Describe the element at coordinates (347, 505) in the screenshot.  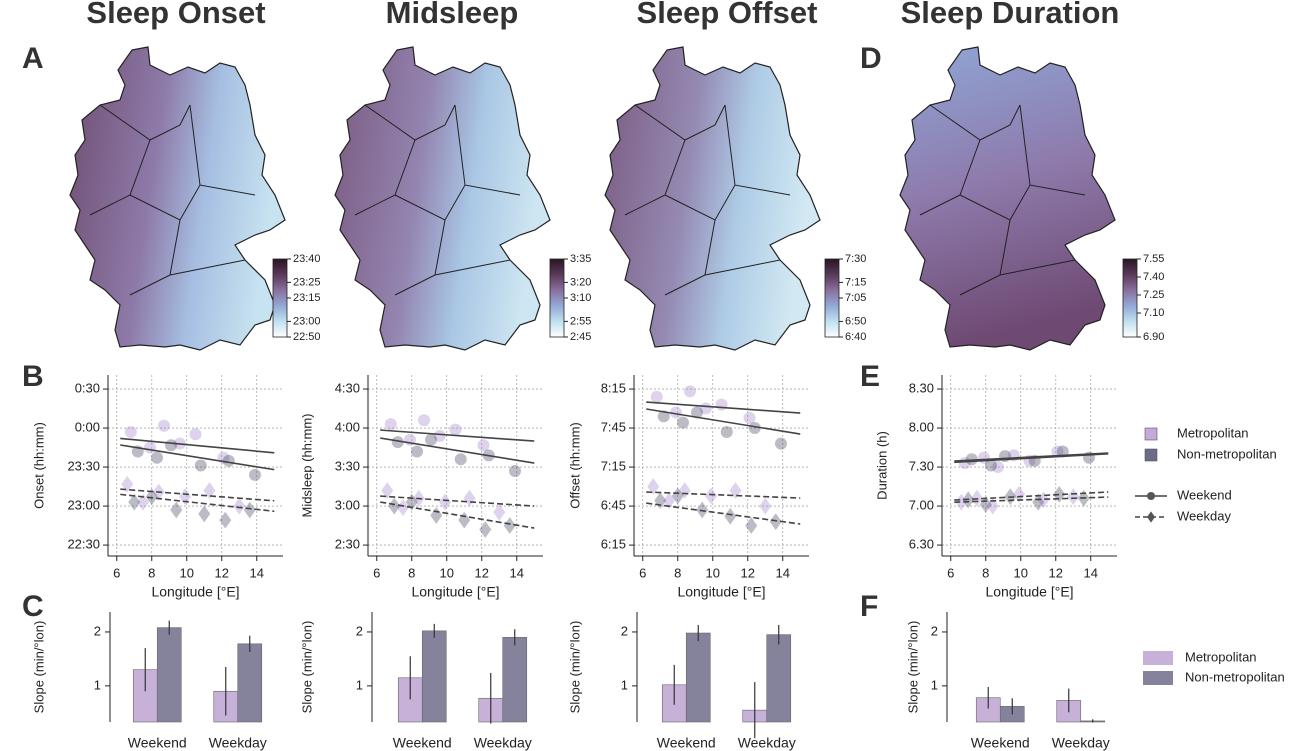
I see `y-tick-label: 3:00` at that location.